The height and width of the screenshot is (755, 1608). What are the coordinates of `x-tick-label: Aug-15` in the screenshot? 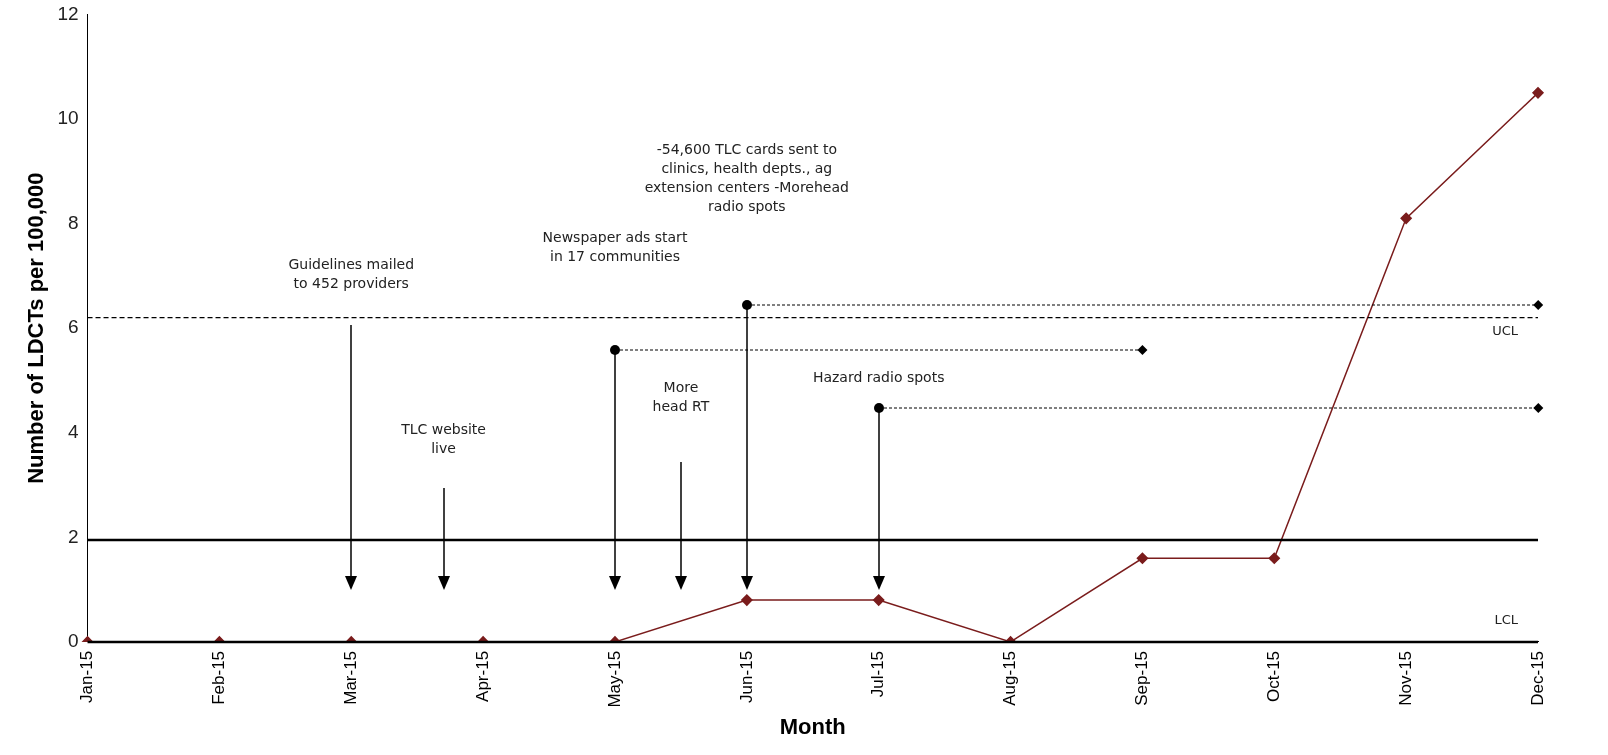 It's located at (1010, 678).